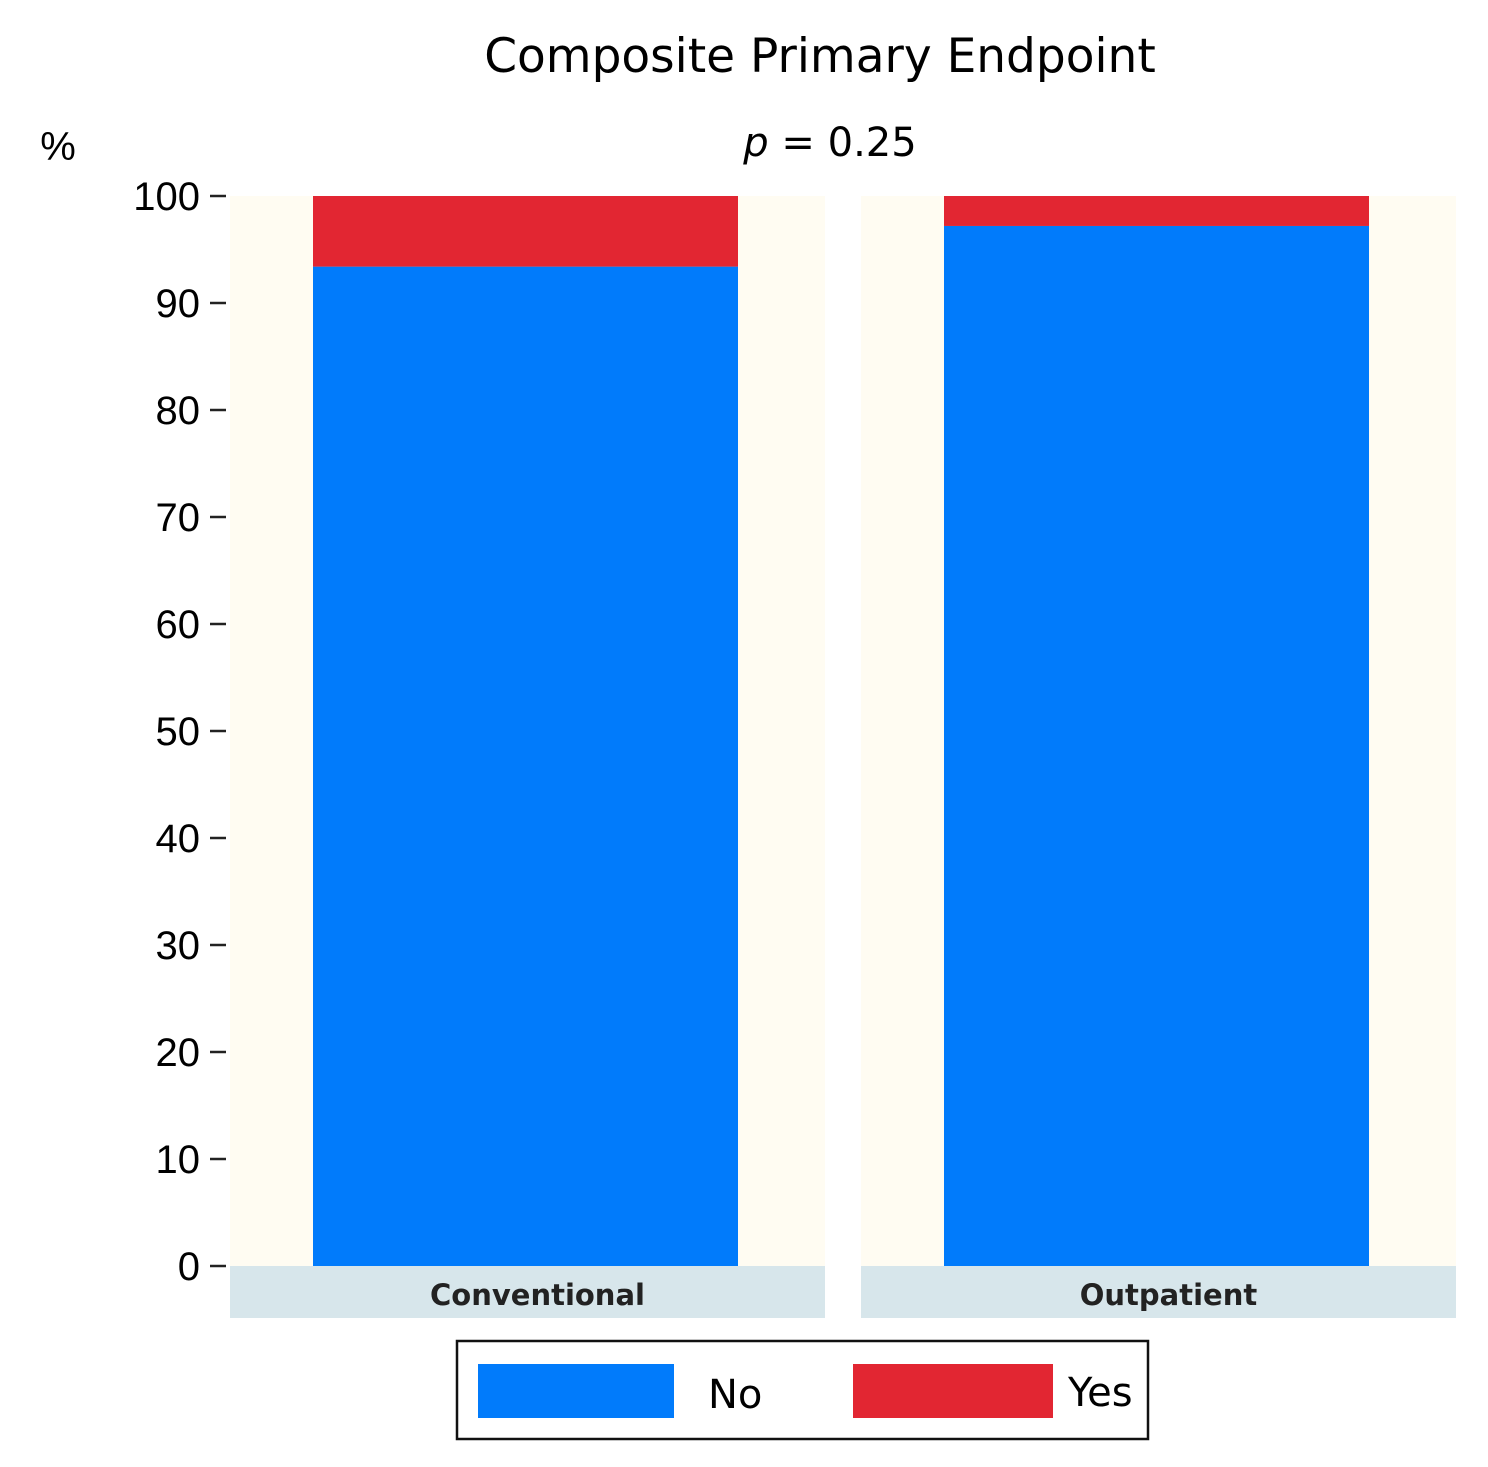  I want to click on strip-outpatient, so click(1158, 1292).